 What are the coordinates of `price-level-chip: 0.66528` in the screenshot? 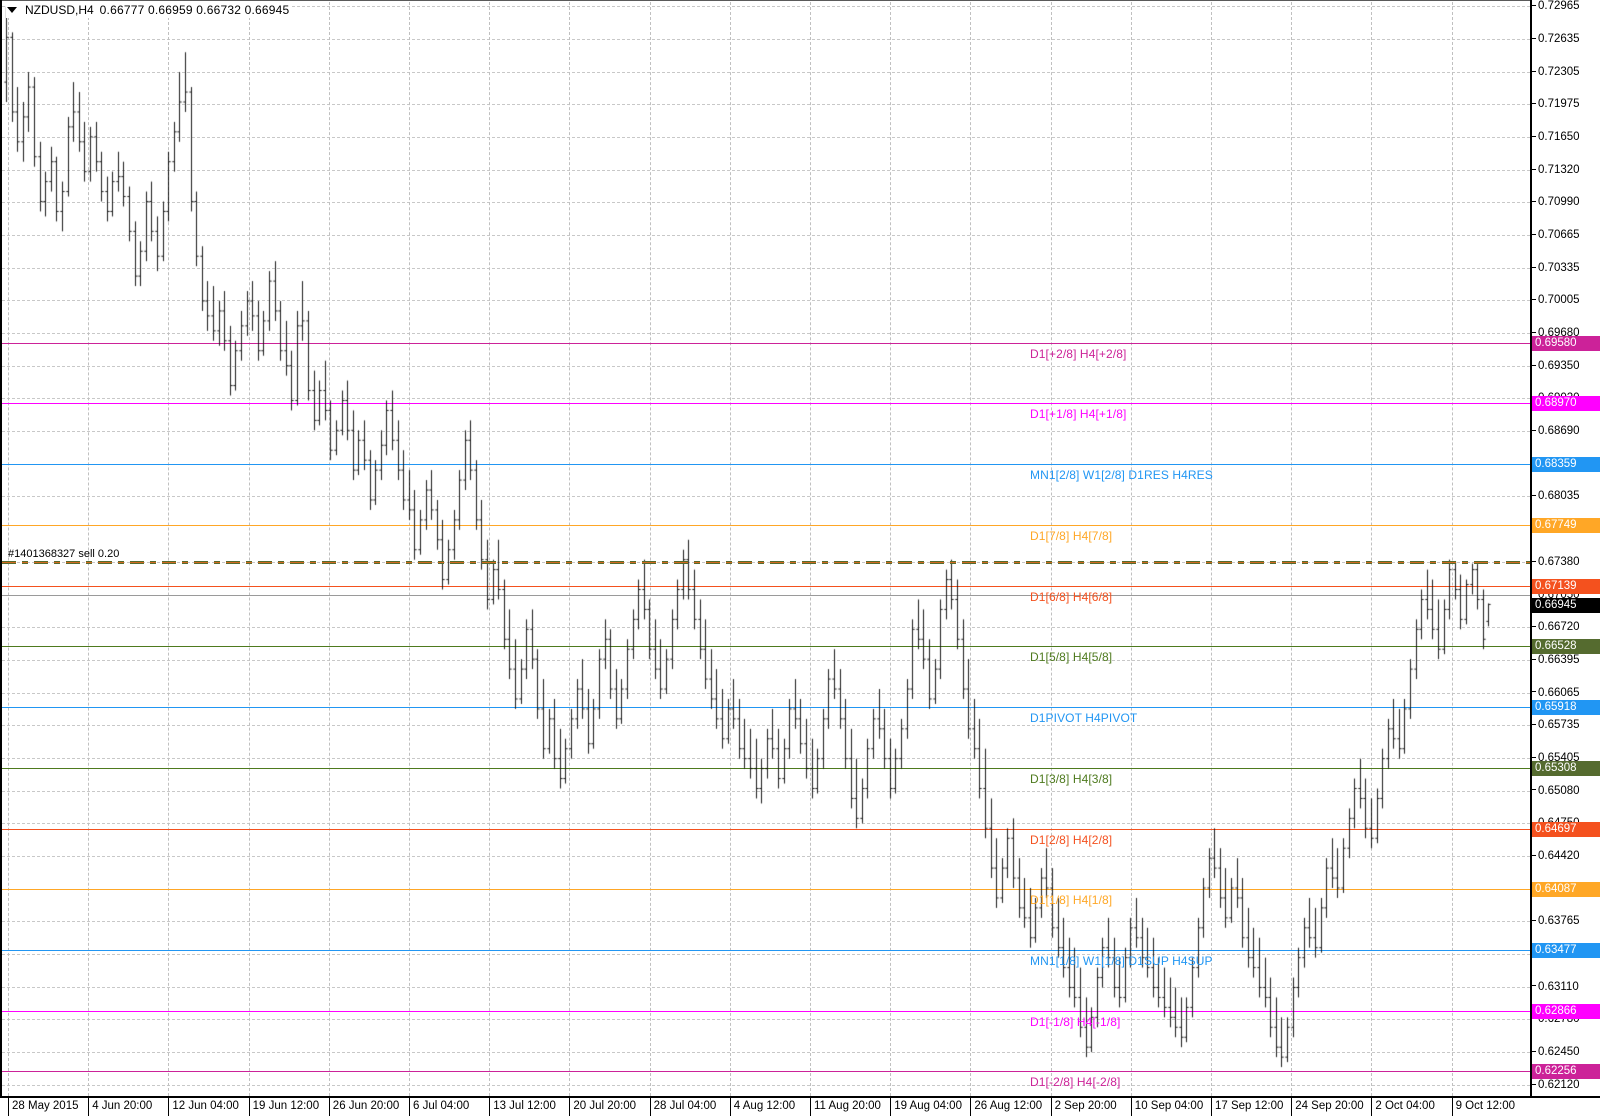 It's located at (1566, 647).